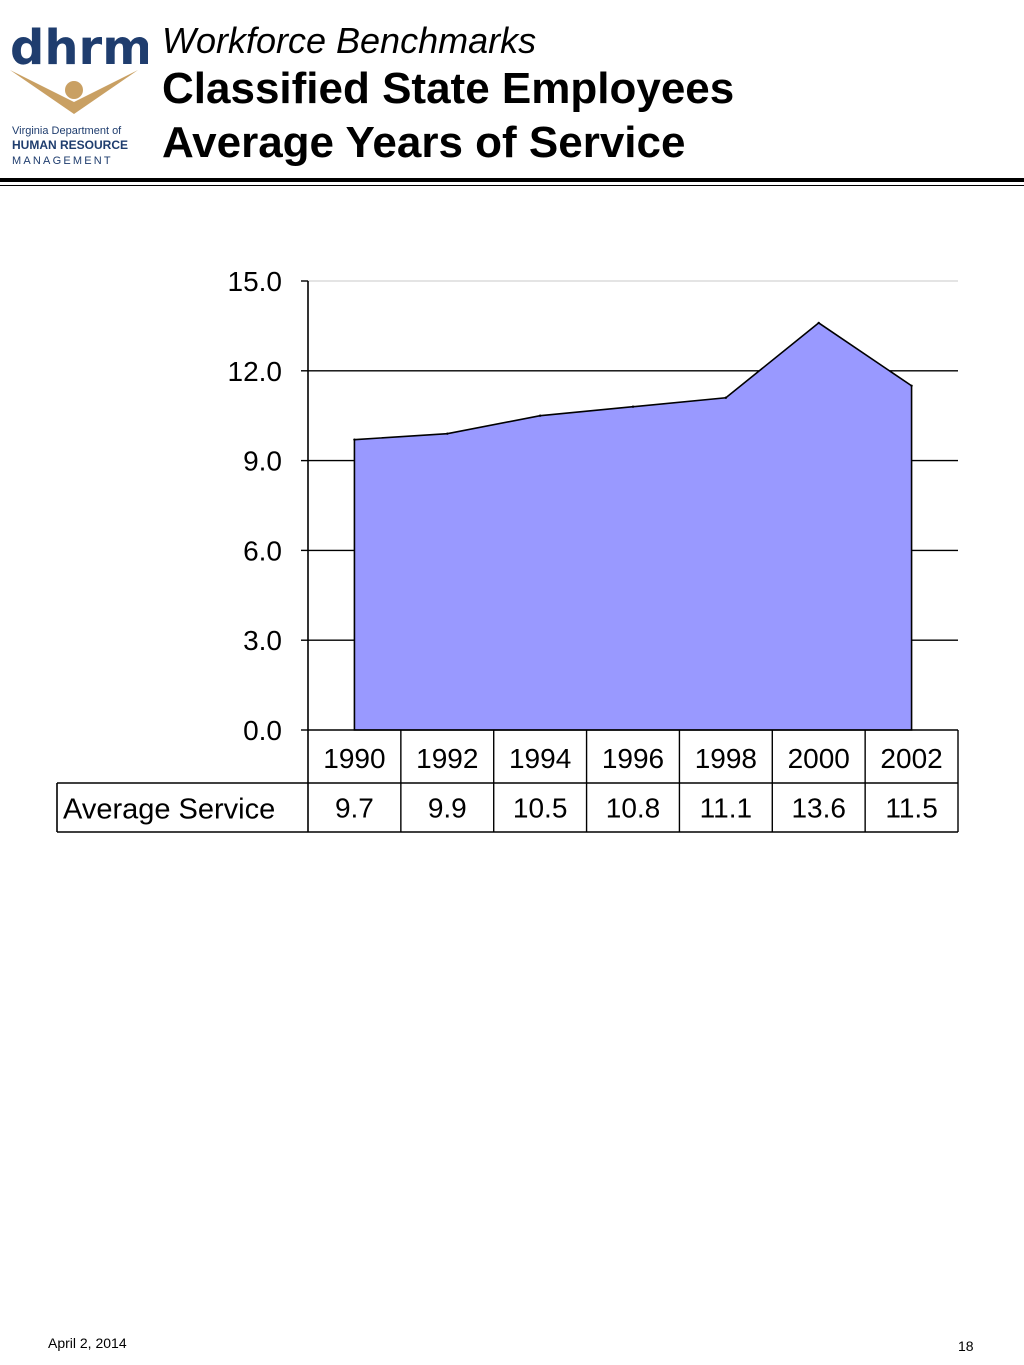 This screenshot has width=1024, height=1365. Describe the element at coordinates (726, 758) in the screenshot. I see `x-category-label: 1998` at that location.